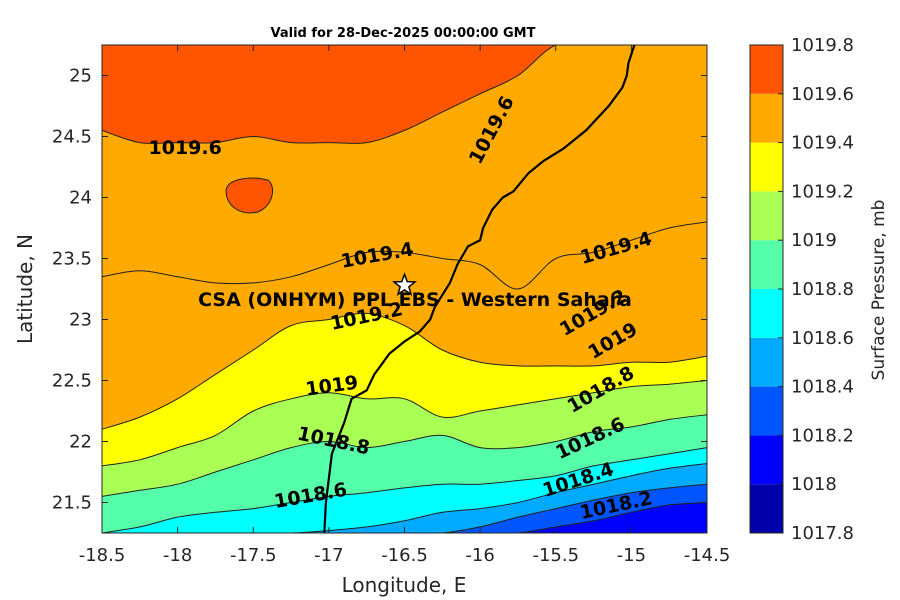 This screenshot has width=900, height=600. I want to click on x-tick-label: -17, so click(328, 555).